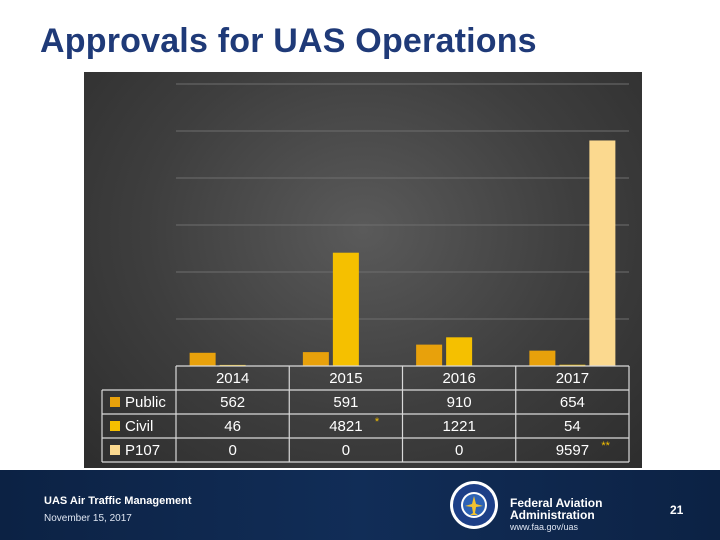 This screenshot has height=540, width=720. I want to click on faa-seal-icon, so click(474, 505).